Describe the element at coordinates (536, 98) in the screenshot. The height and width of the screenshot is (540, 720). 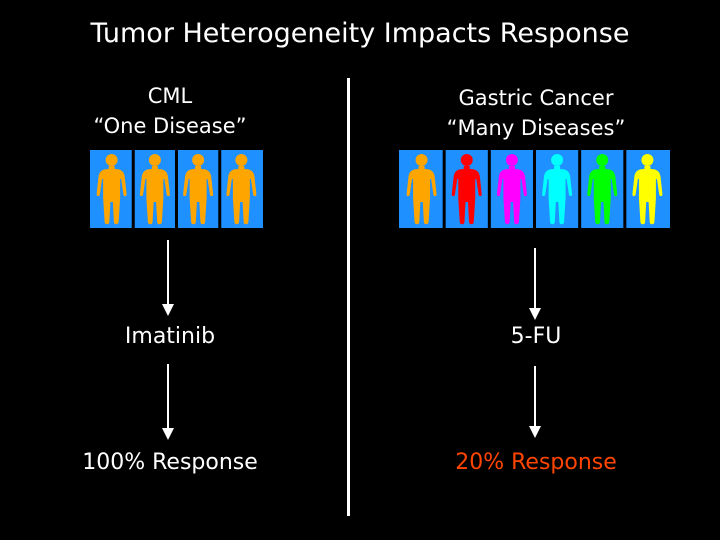
I see `right-heading-name: Gastric Cancer` at that location.